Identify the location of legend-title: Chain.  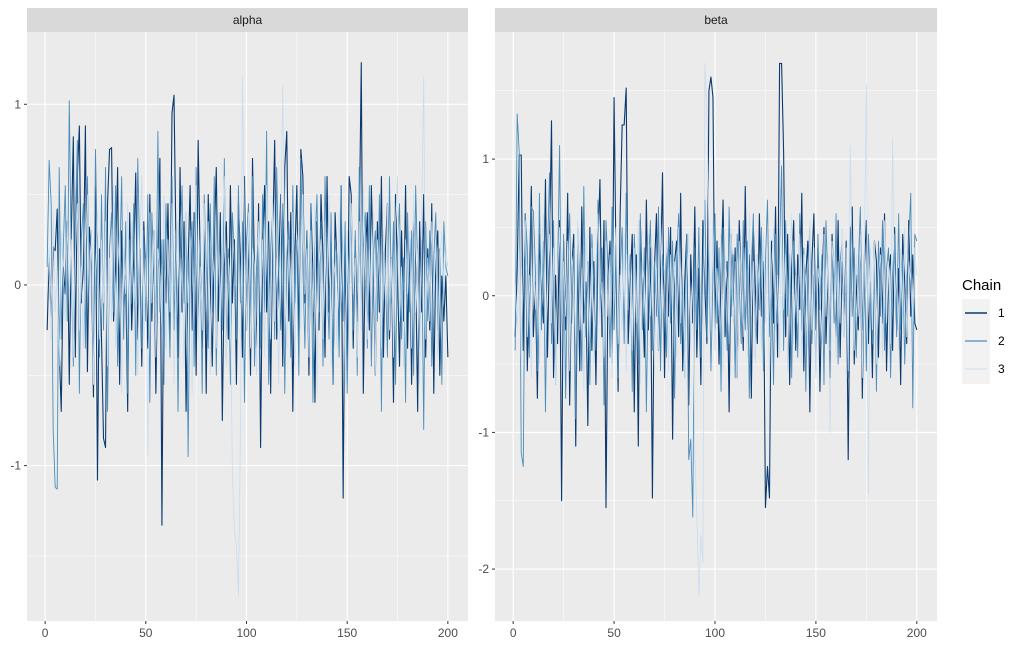
(981, 285).